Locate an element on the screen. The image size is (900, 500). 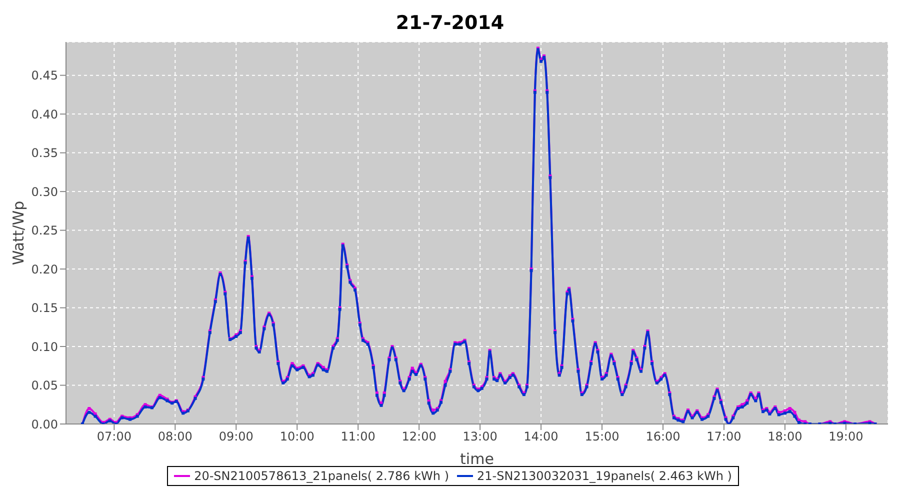
legend-label: 20-SN2100578613_21panels( 2.786 kWh ) is located at coordinates (321, 476).